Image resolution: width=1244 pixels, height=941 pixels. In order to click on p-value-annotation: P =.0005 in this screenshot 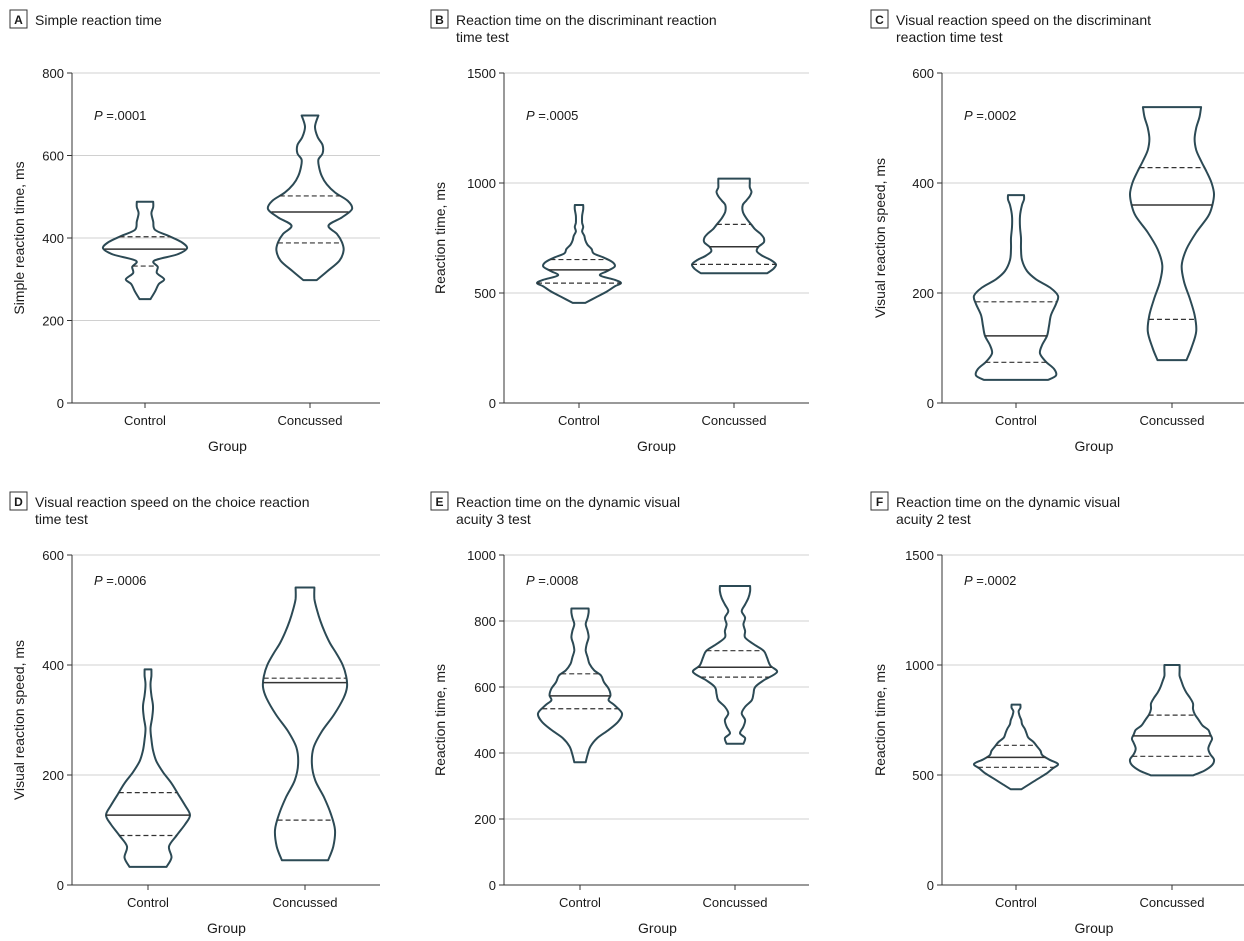, I will do `click(552, 115)`.